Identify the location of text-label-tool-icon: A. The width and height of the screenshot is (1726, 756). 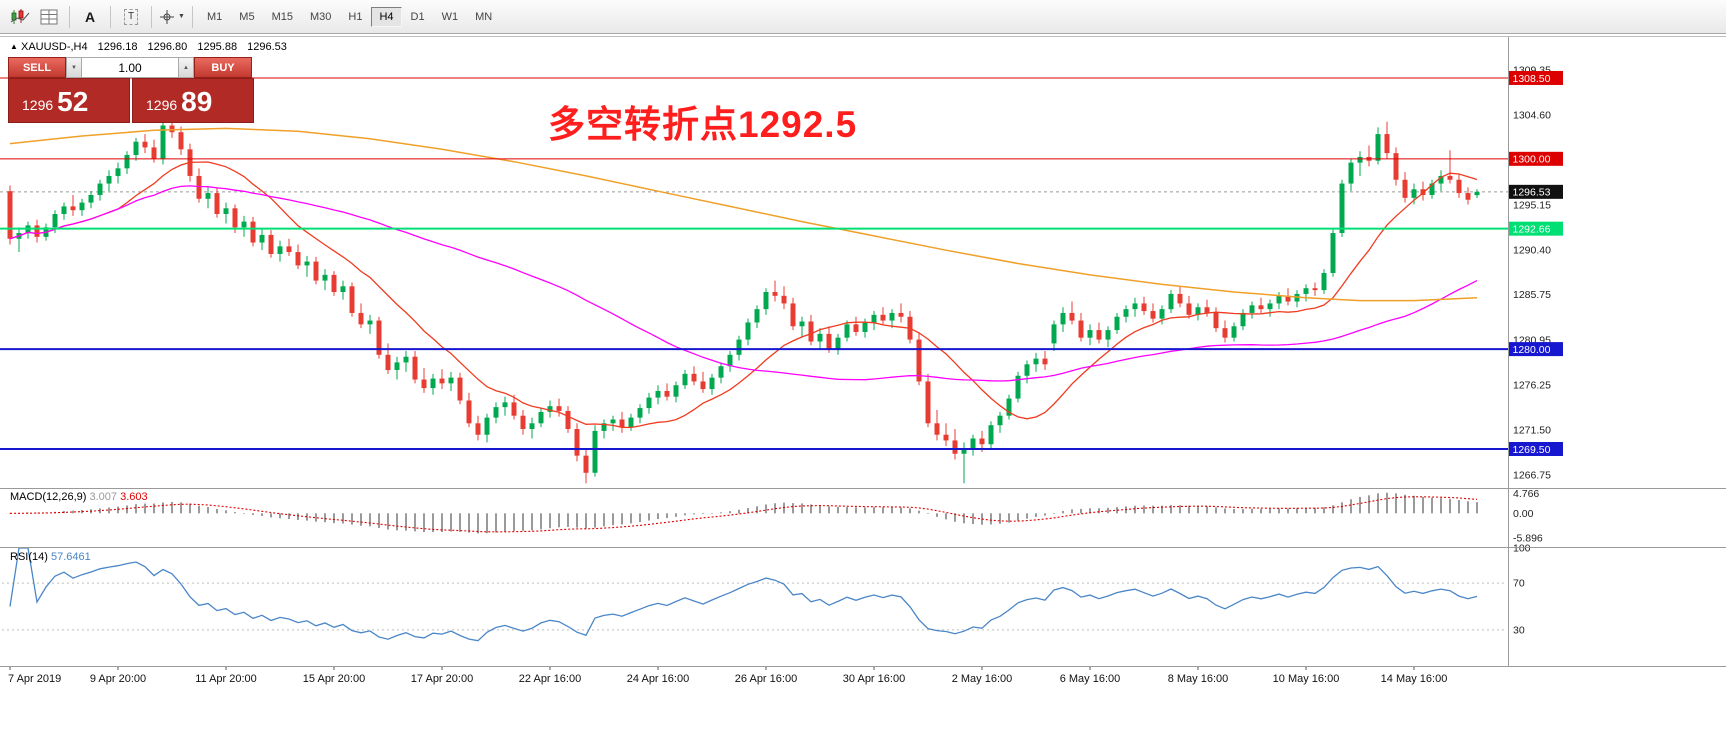
(90, 16).